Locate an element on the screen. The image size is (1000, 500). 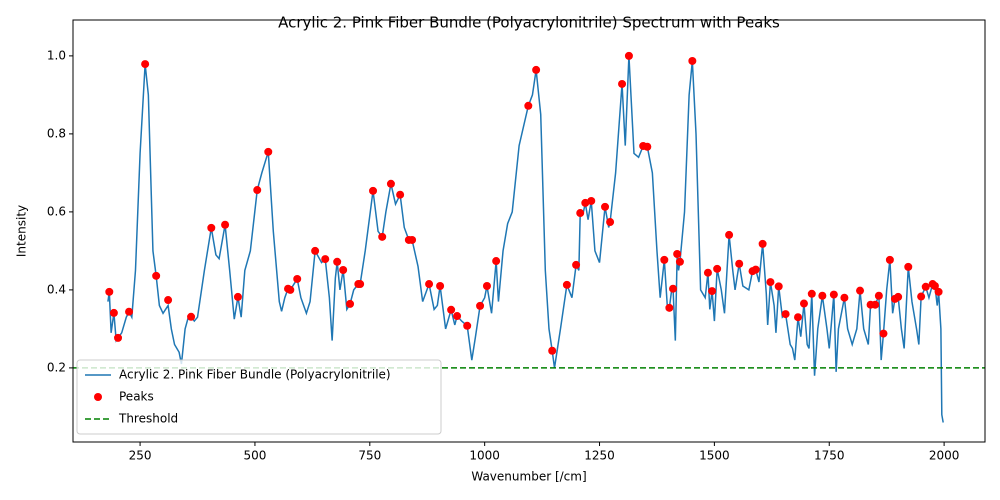
y-tick-label: 0.2 is located at coordinates (56, 367).